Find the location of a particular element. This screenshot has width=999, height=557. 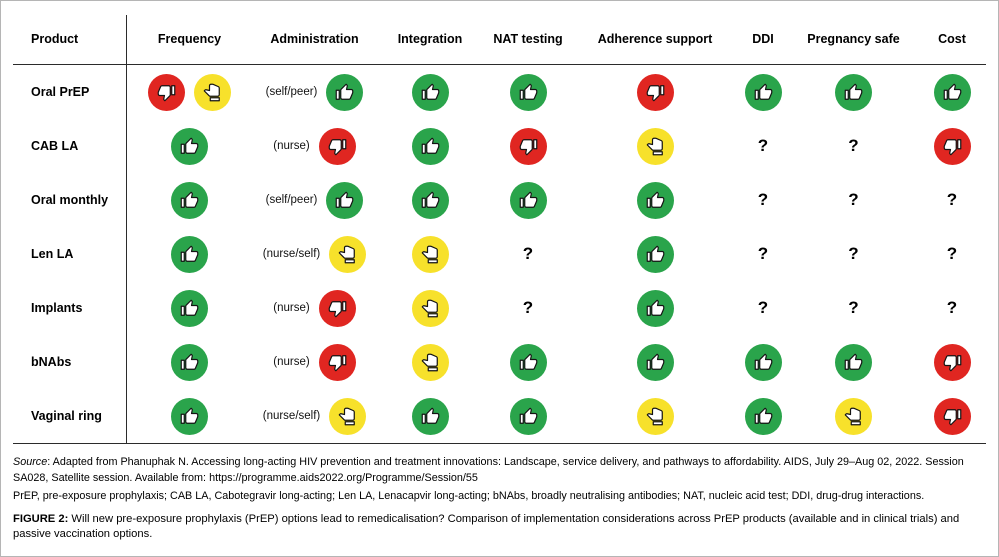

column-header-product: Product is located at coordinates (70, 40).